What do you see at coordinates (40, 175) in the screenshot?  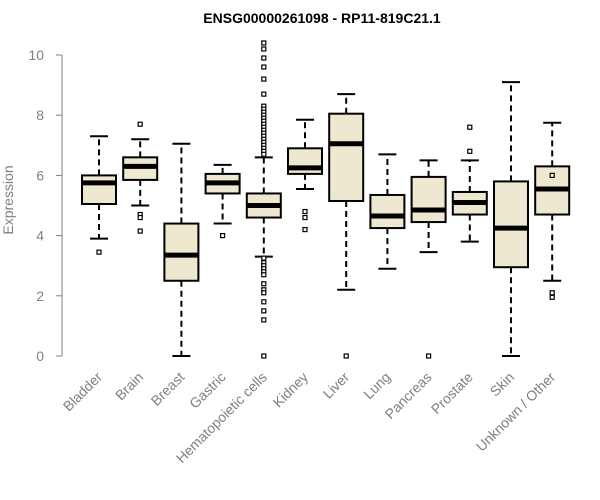 I see `y-tick-label: 6` at bounding box center [40, 175].